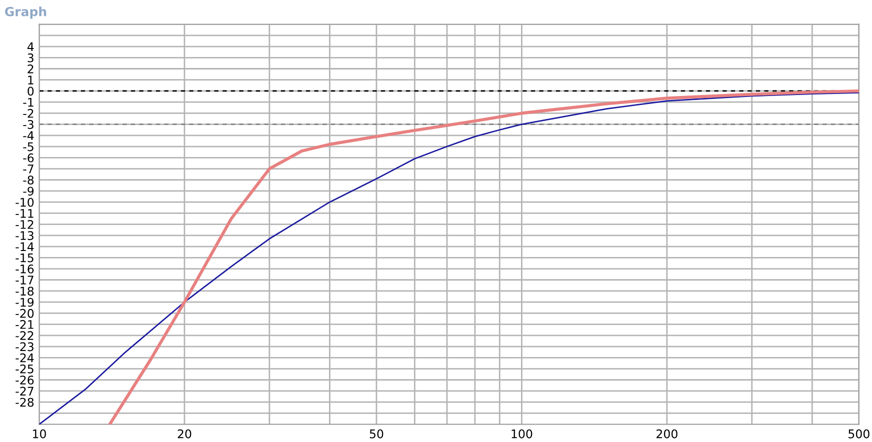 The height and width of the screenshot is (442, 872). I want to click on y-tick-label: -2, so click(28, 113).